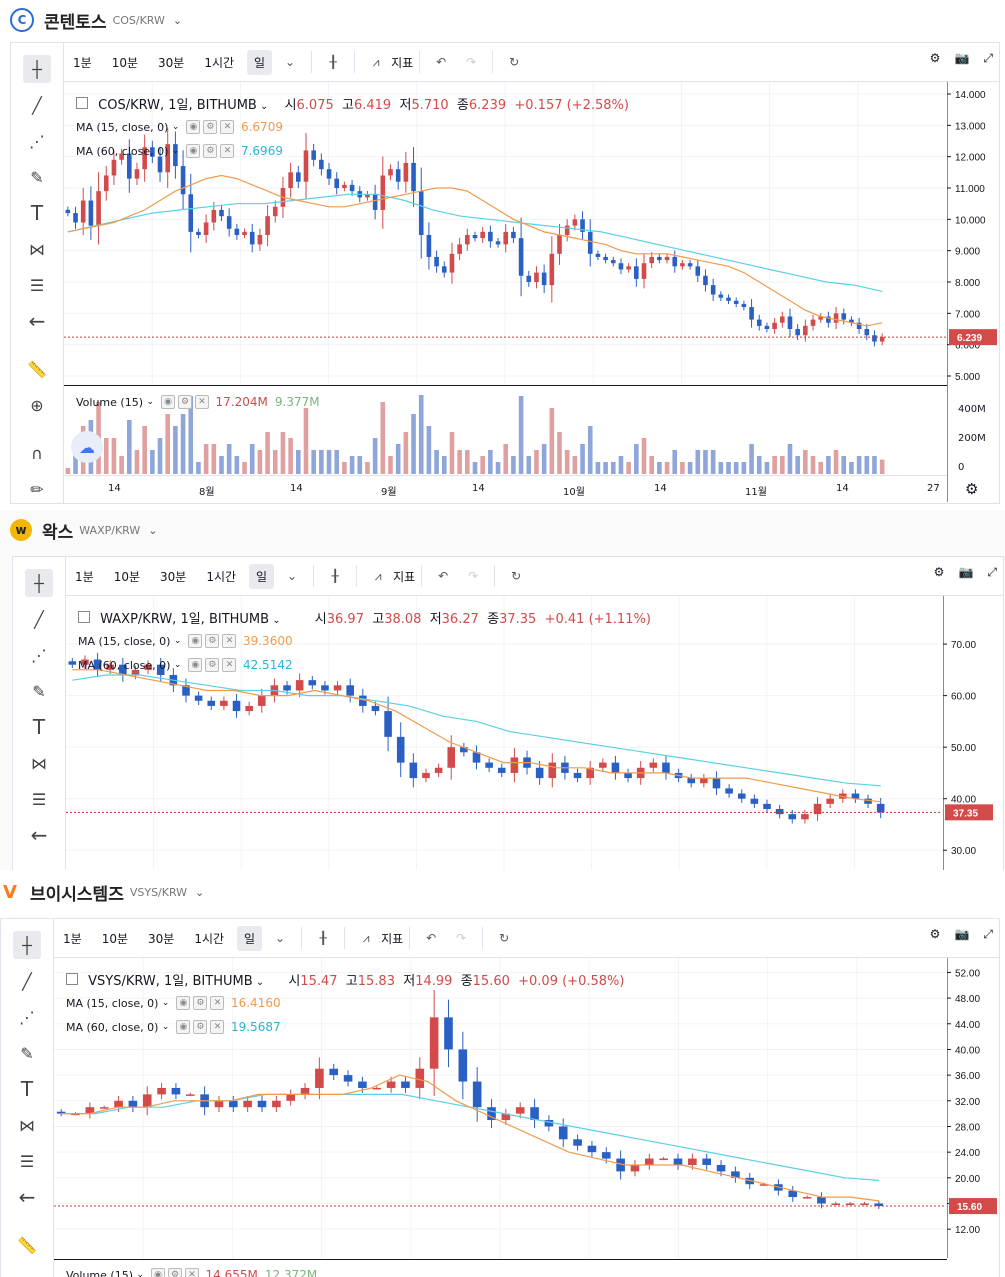  I want to click on pattern-icon: ⋈, so click(39, 763).